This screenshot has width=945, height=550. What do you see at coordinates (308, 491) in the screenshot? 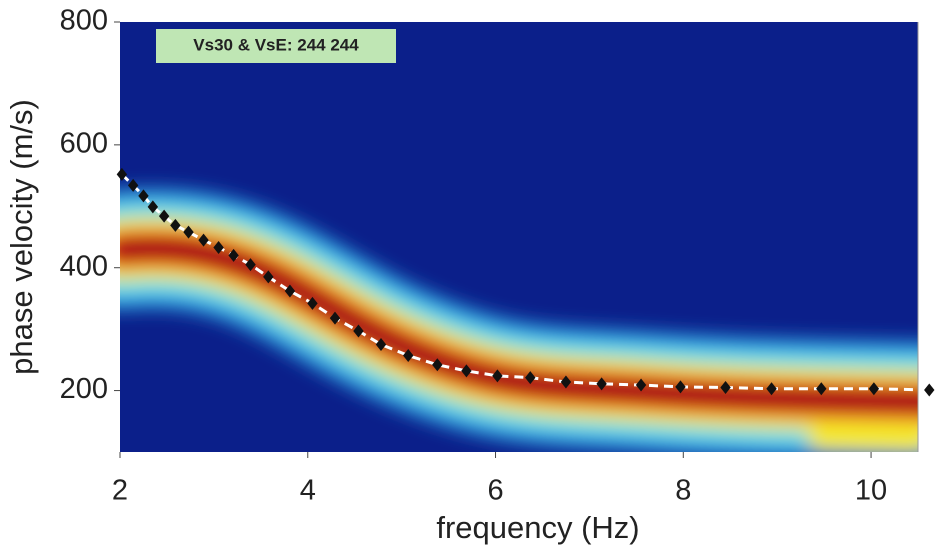
I see `x-tick-label: 4` at bounding box center [308, 491].